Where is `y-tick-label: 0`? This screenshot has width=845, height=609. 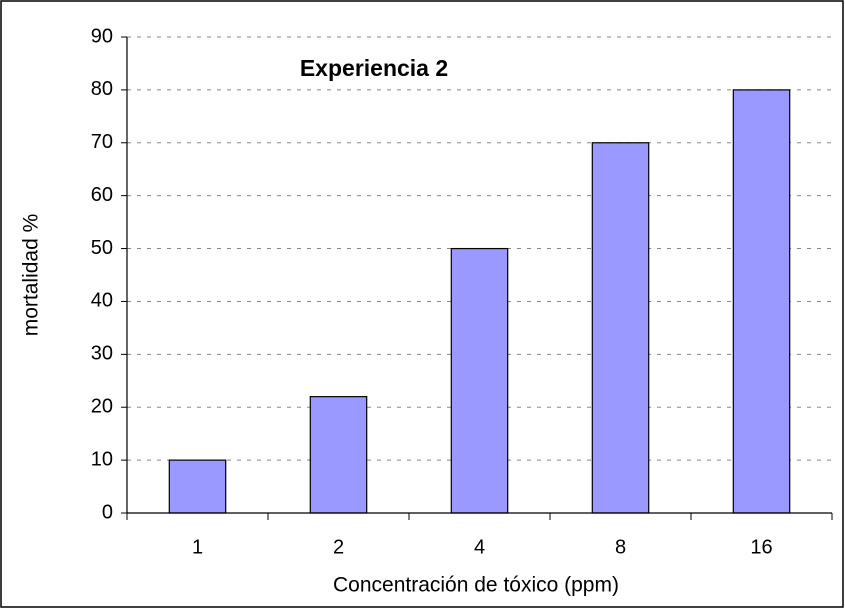
y-tick-label: 0 is located at coordinates (107, 512).